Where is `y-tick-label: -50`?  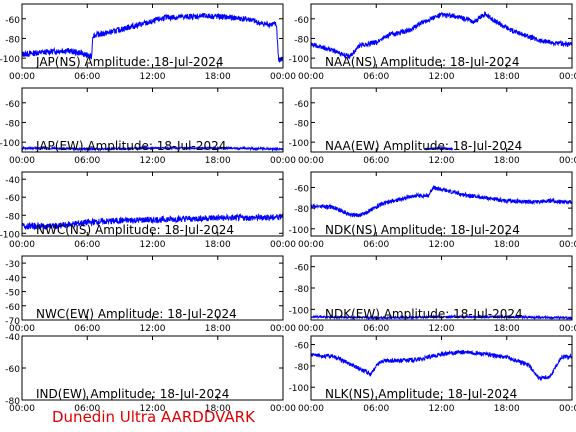 y-tick-label: -50 is located at coordinates (12, 294).